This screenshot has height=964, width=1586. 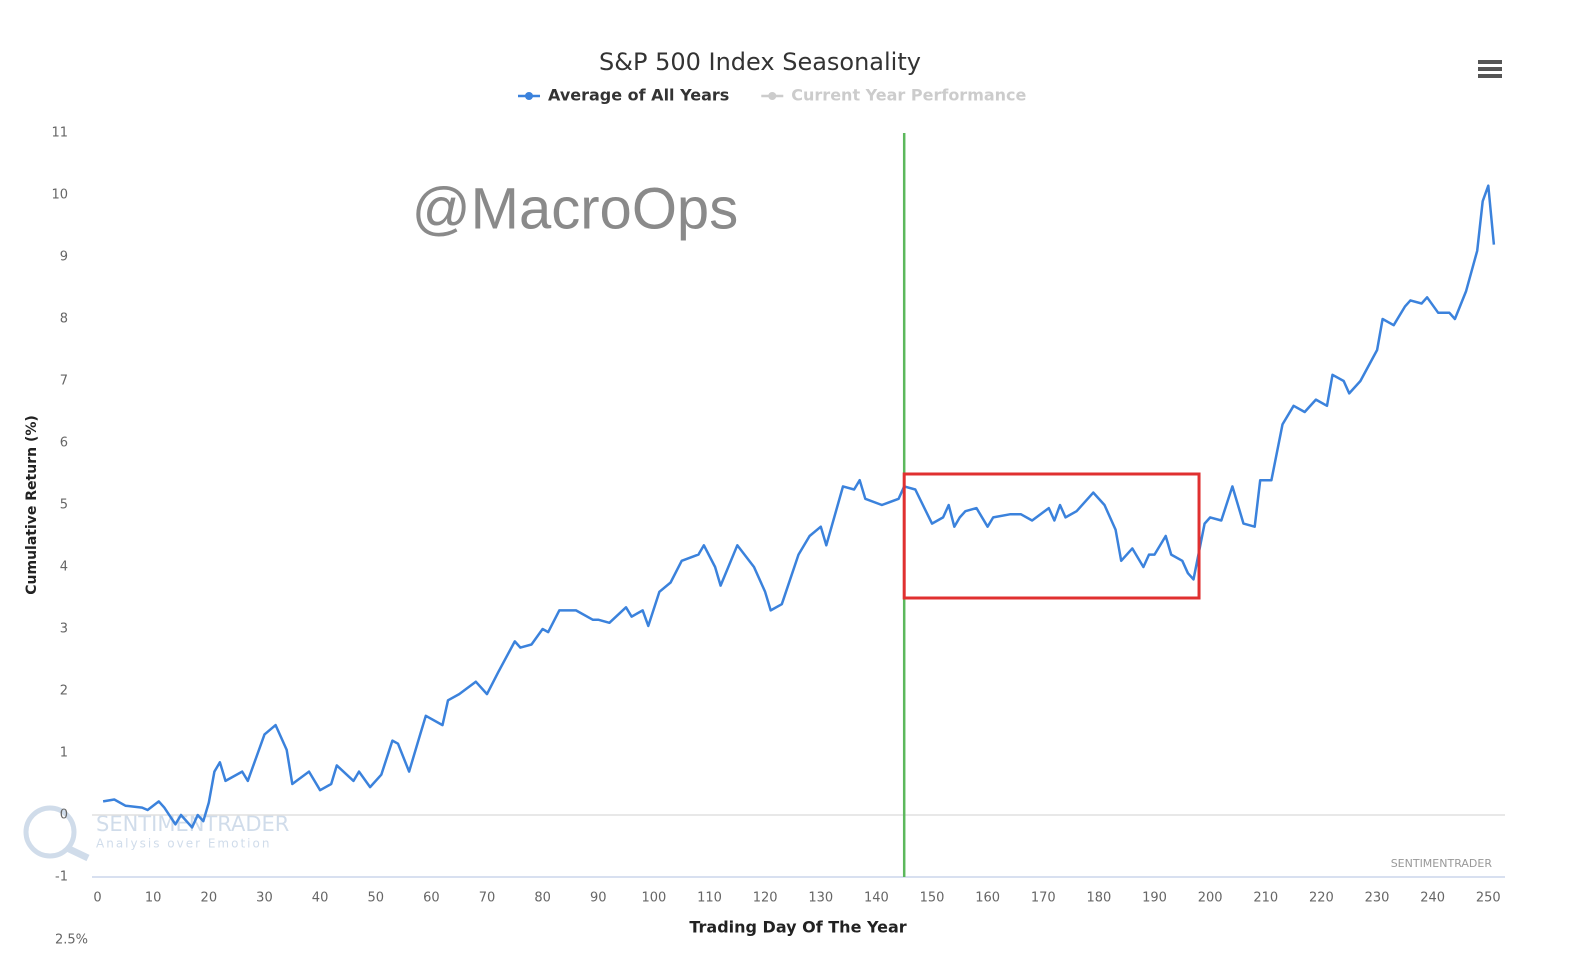 What do you see at coordinates (575, 208) in the screenshot?
I see `watermark: @MacroOps` at bounding box center [575, 208].